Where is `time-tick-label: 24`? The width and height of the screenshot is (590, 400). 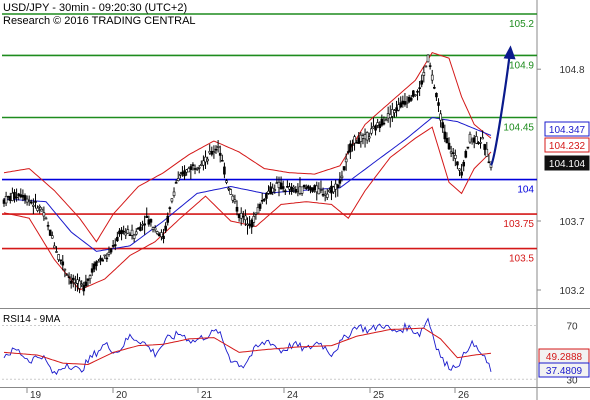 time-tick-label: 24 is located at coordinates (293, 395).